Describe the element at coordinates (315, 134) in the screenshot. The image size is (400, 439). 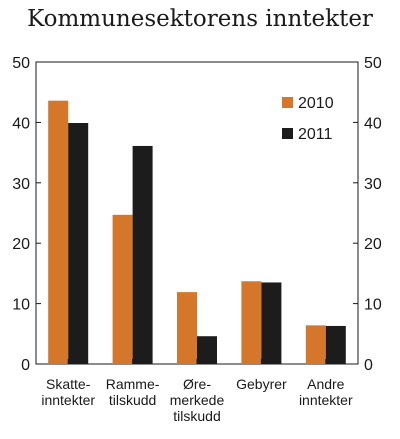
I see `legend-label-2011: 2011` at that location.